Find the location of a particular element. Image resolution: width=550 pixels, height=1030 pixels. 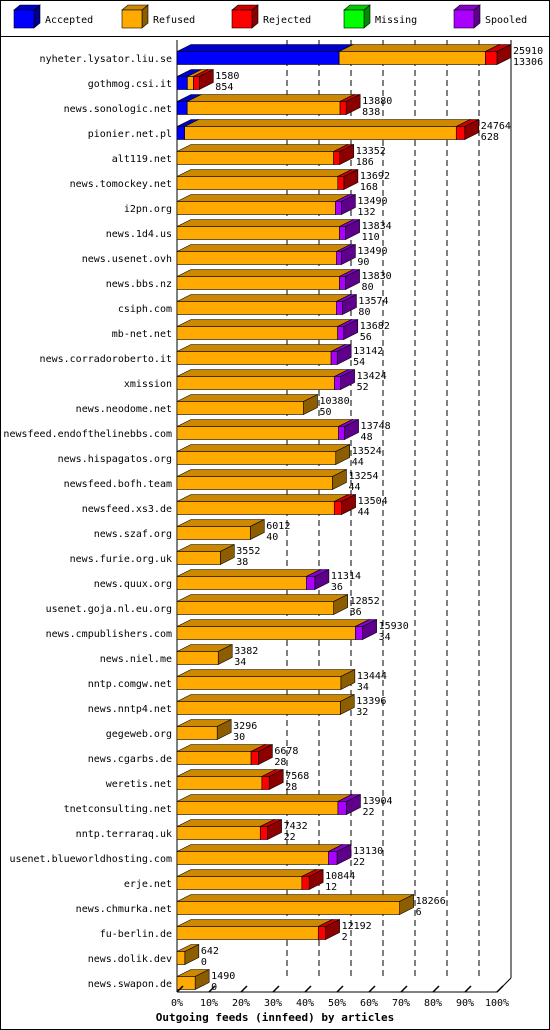

second-label: 48 is located at coordinates (367, 437).